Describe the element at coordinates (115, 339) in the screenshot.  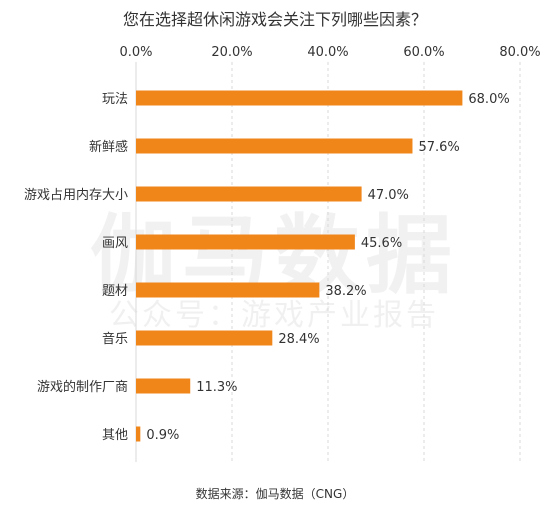
I see `category-label: 音乐` at that location.